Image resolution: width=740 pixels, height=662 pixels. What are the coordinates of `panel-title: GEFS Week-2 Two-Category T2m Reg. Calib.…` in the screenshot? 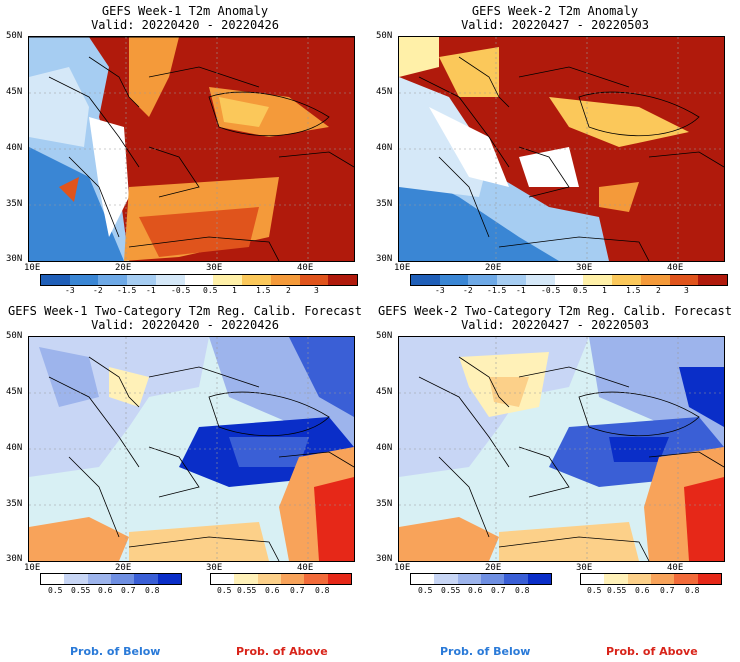 It's located at (554, 311).